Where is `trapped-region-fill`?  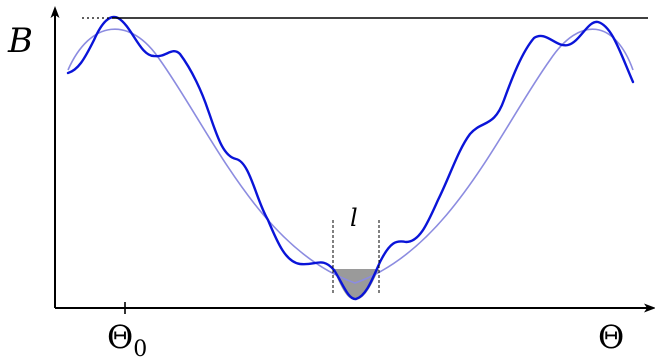 trapped-region-fill is located at coordinates (356, 284).